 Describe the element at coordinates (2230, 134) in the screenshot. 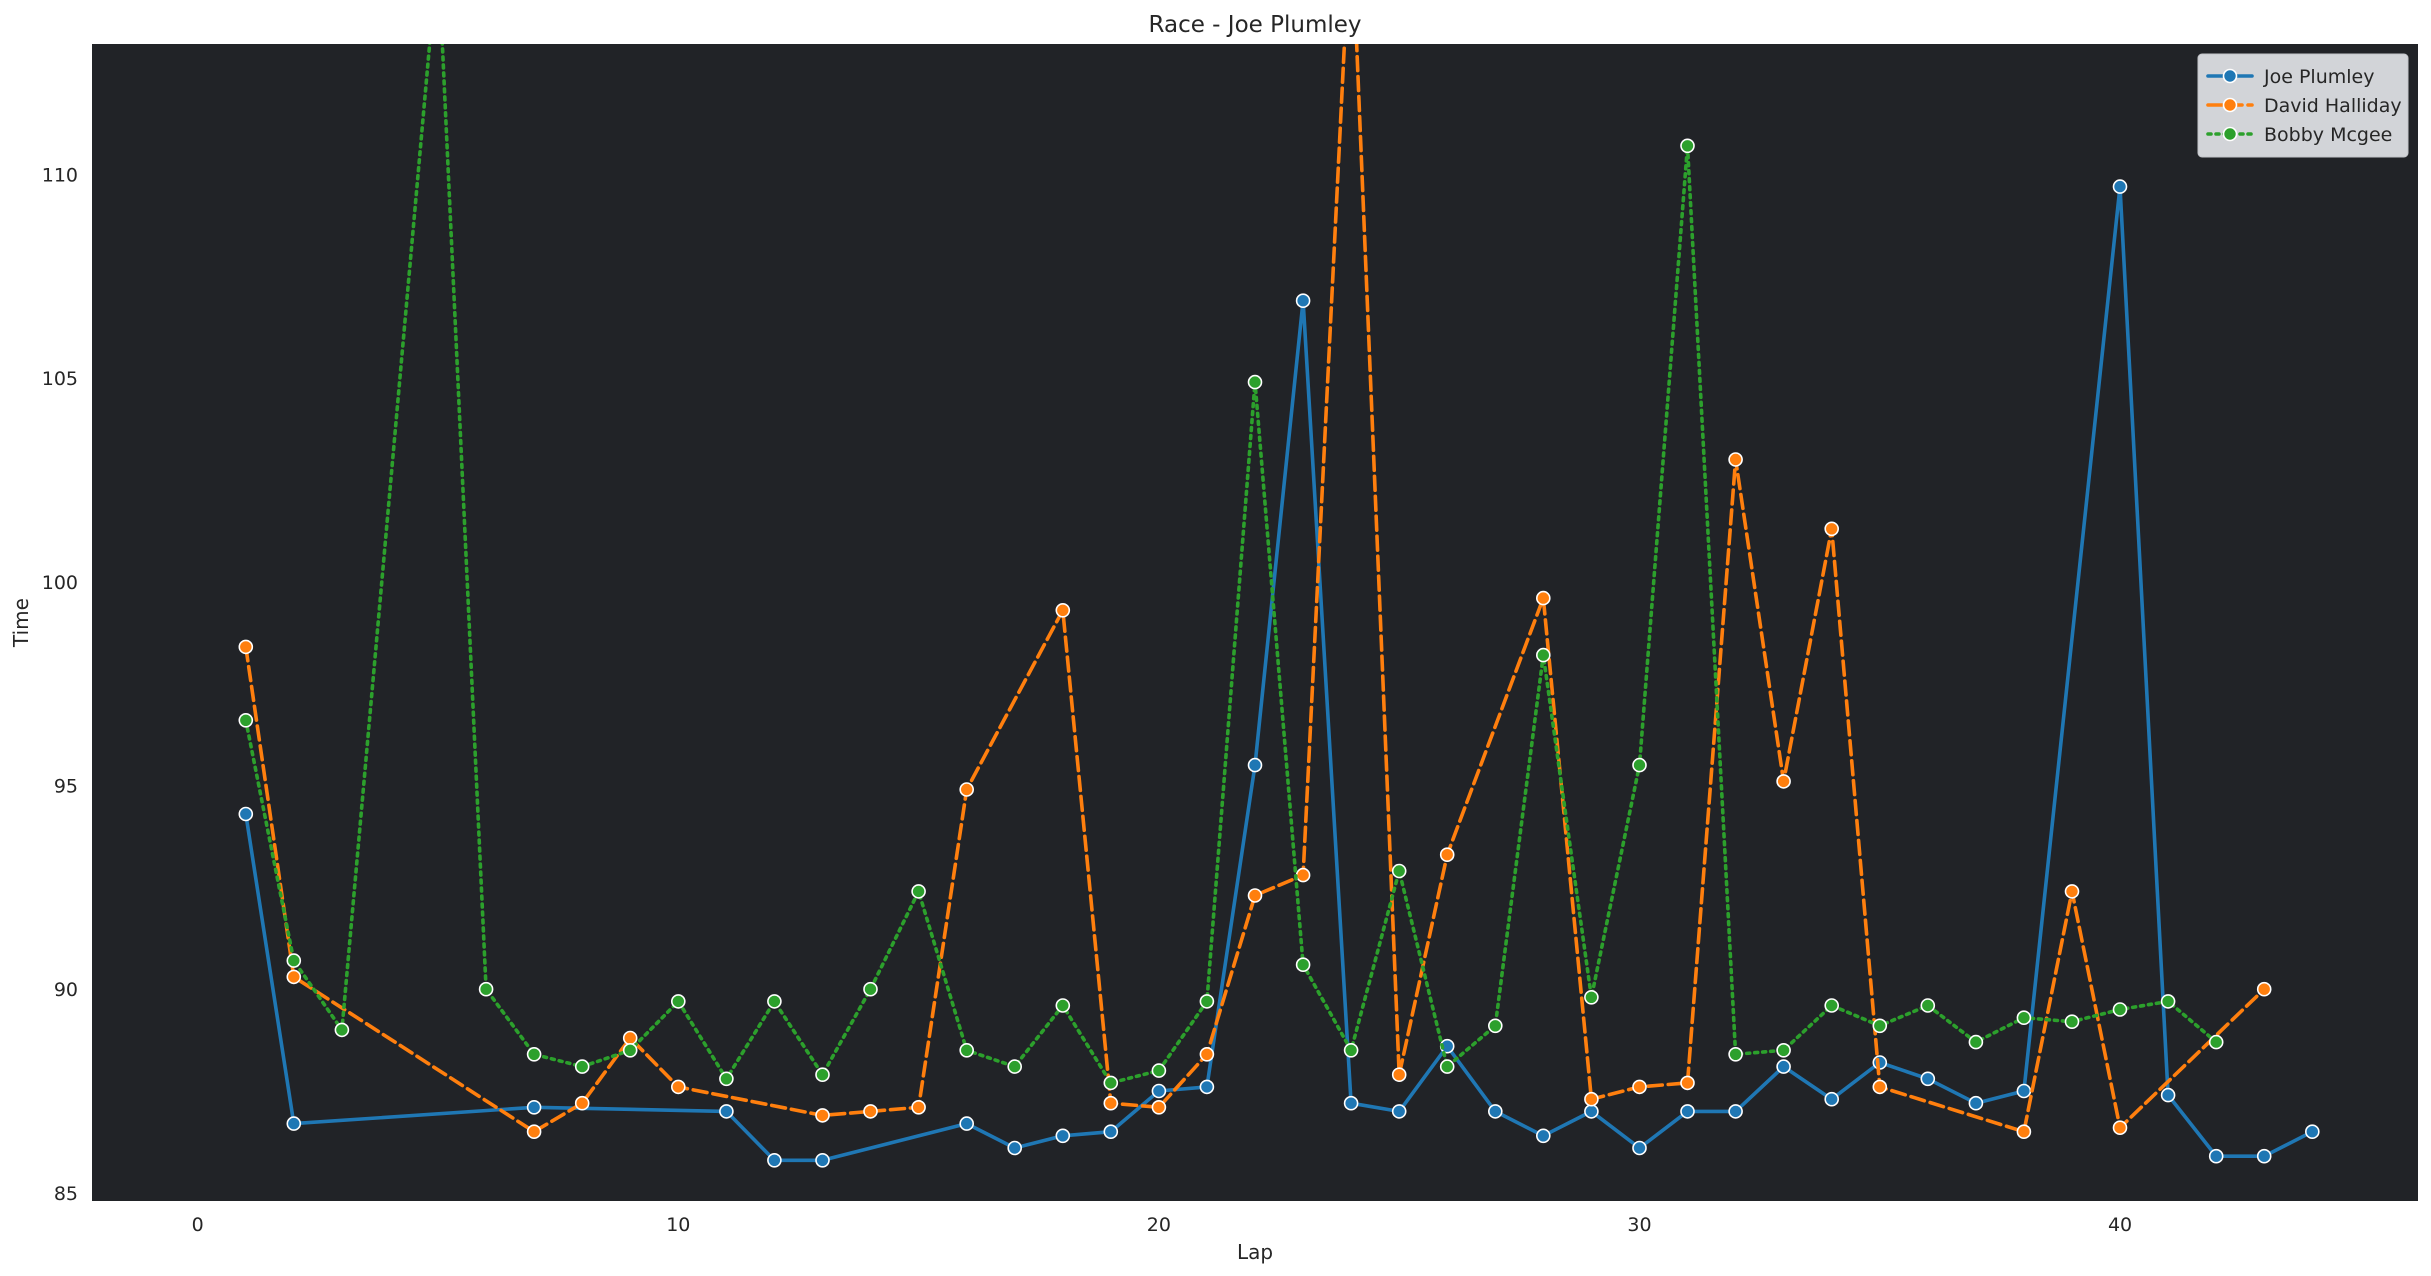

I see `legend-marker-bobby-mcgee` at that location.